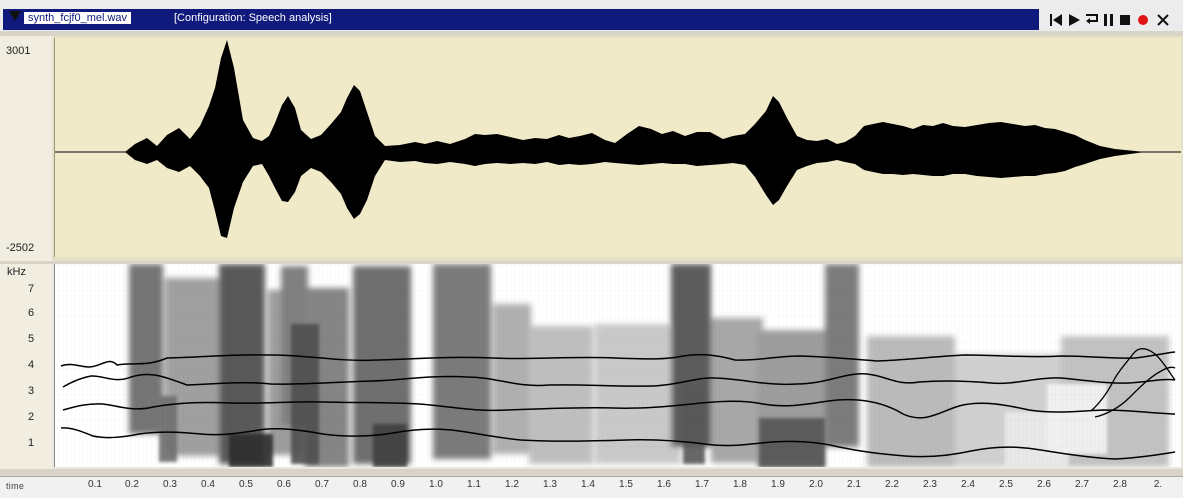 The height and width of the screenshot is (498, 1183). I want to click on time-tick: 0.5, so click(246, 484).